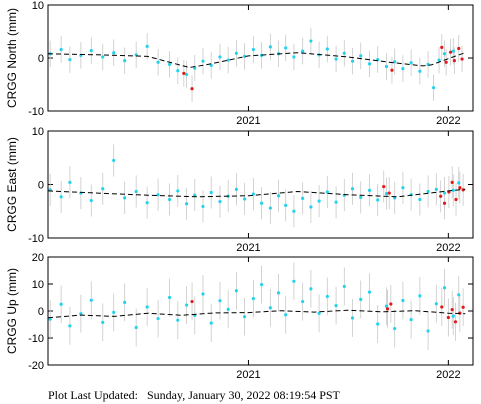 The width and height of the screenshot is (481, 404). I want to click on y-tick-label: 10, so click(38, 285).